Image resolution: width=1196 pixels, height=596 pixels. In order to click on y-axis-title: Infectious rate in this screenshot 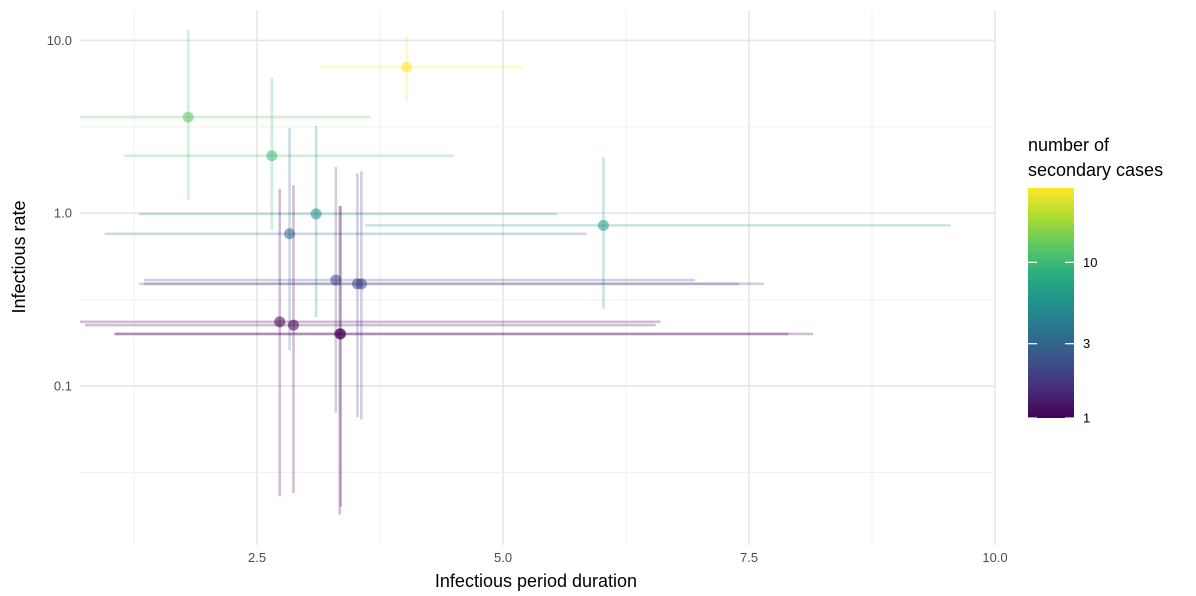, I will do `click(19, 256)`.